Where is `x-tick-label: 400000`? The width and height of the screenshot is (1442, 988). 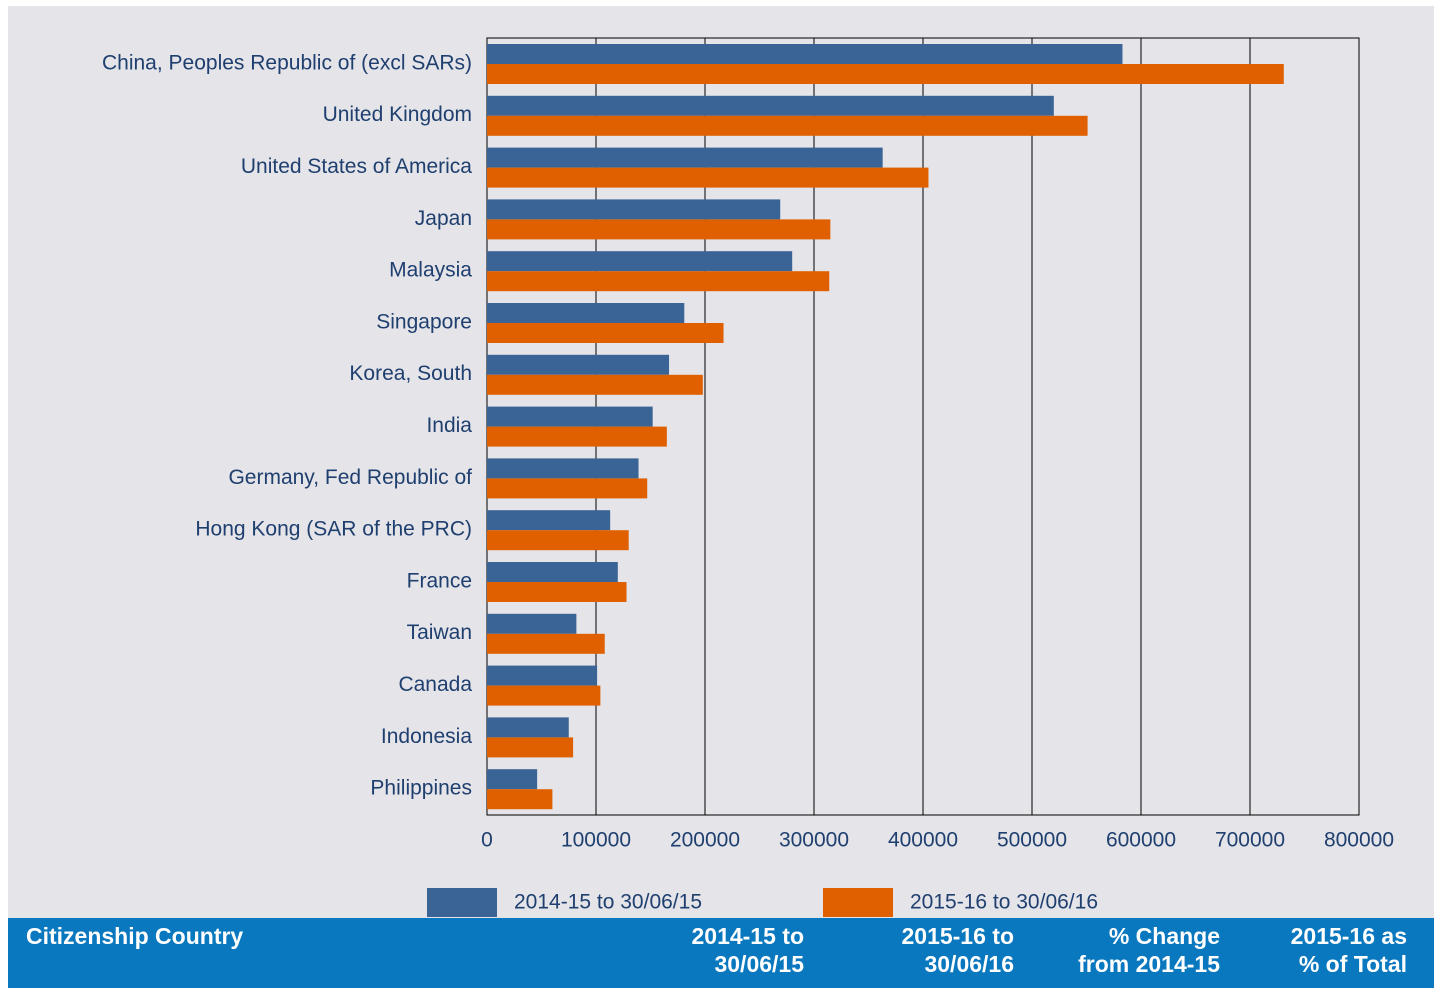
x-tick-label: 400000 is located at coordinates (923, 840).